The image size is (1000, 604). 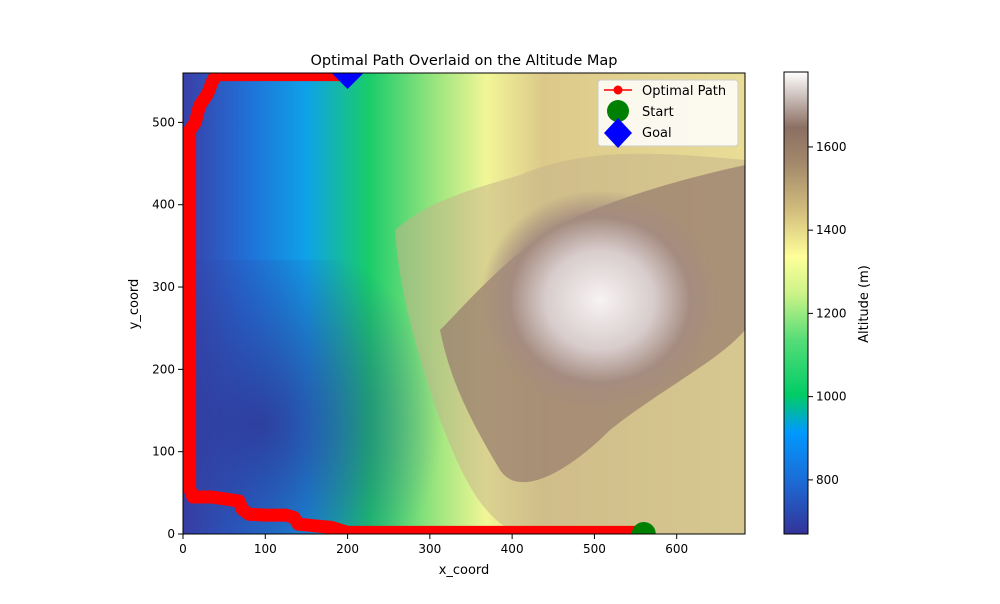 I want to click on colorbar-tick-label: 1200, so click(x=831, y=313).